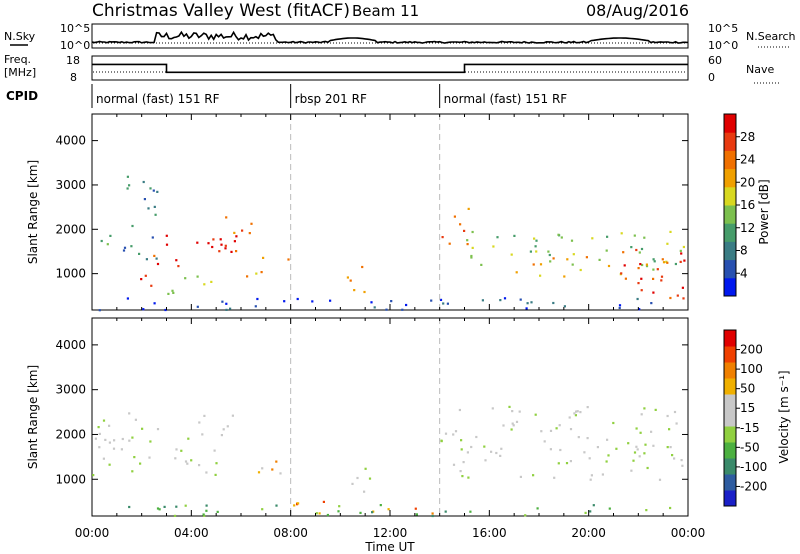  I want to click on noise-left-tick-top: 10^5, so click(75, 28).